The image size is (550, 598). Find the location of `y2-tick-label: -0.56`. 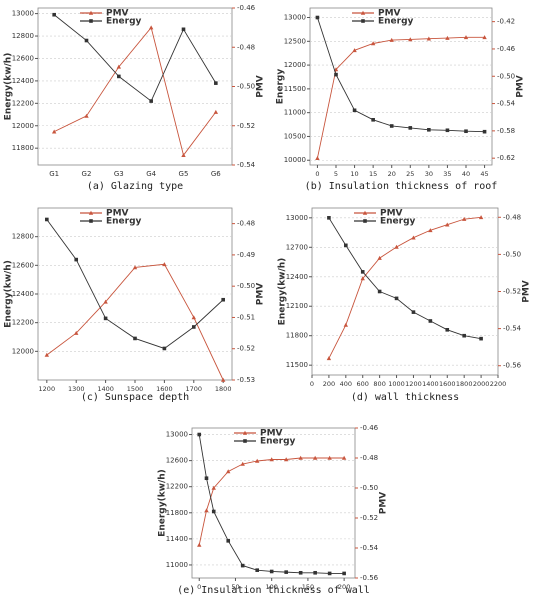

y2-tick-label: -0.56 is located at coordinates (369, 578).